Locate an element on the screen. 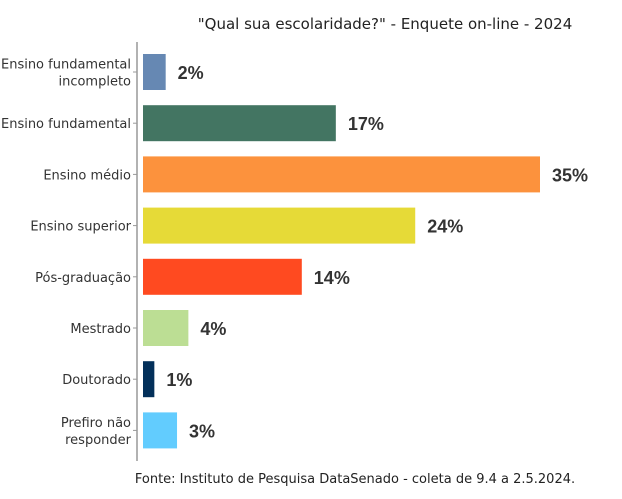 The image size is (622, 499). value-label: 2% is located at coordinates (191, 73).